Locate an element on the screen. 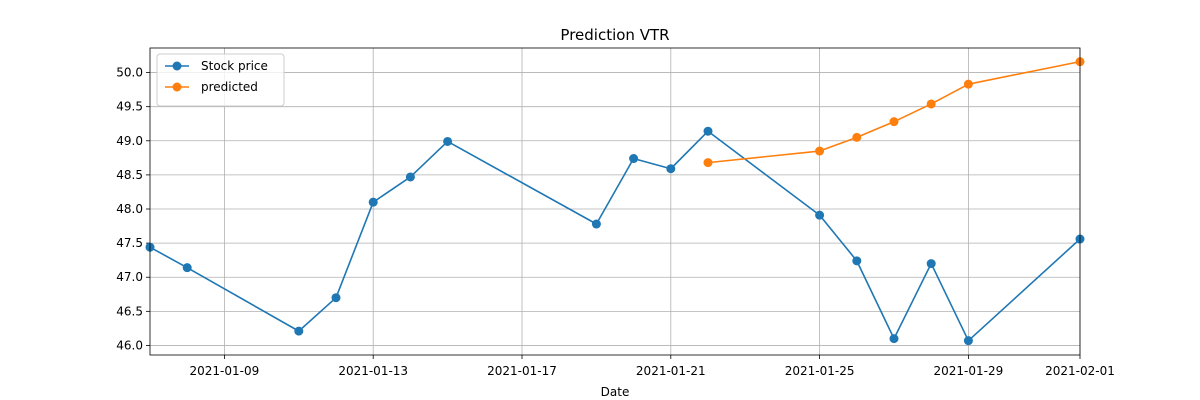  legend-marker-stock-price is located at coordinates (177, 66).